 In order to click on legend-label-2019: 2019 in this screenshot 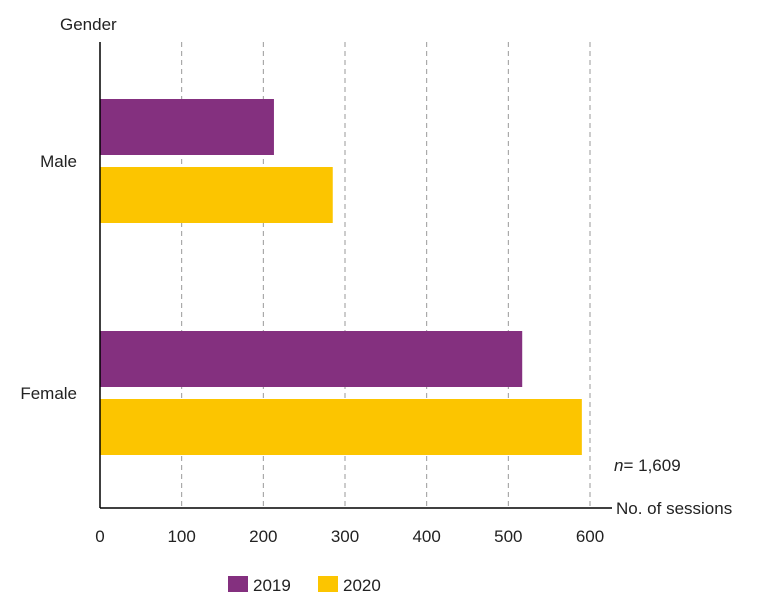, I will do `click(272, 585)`.